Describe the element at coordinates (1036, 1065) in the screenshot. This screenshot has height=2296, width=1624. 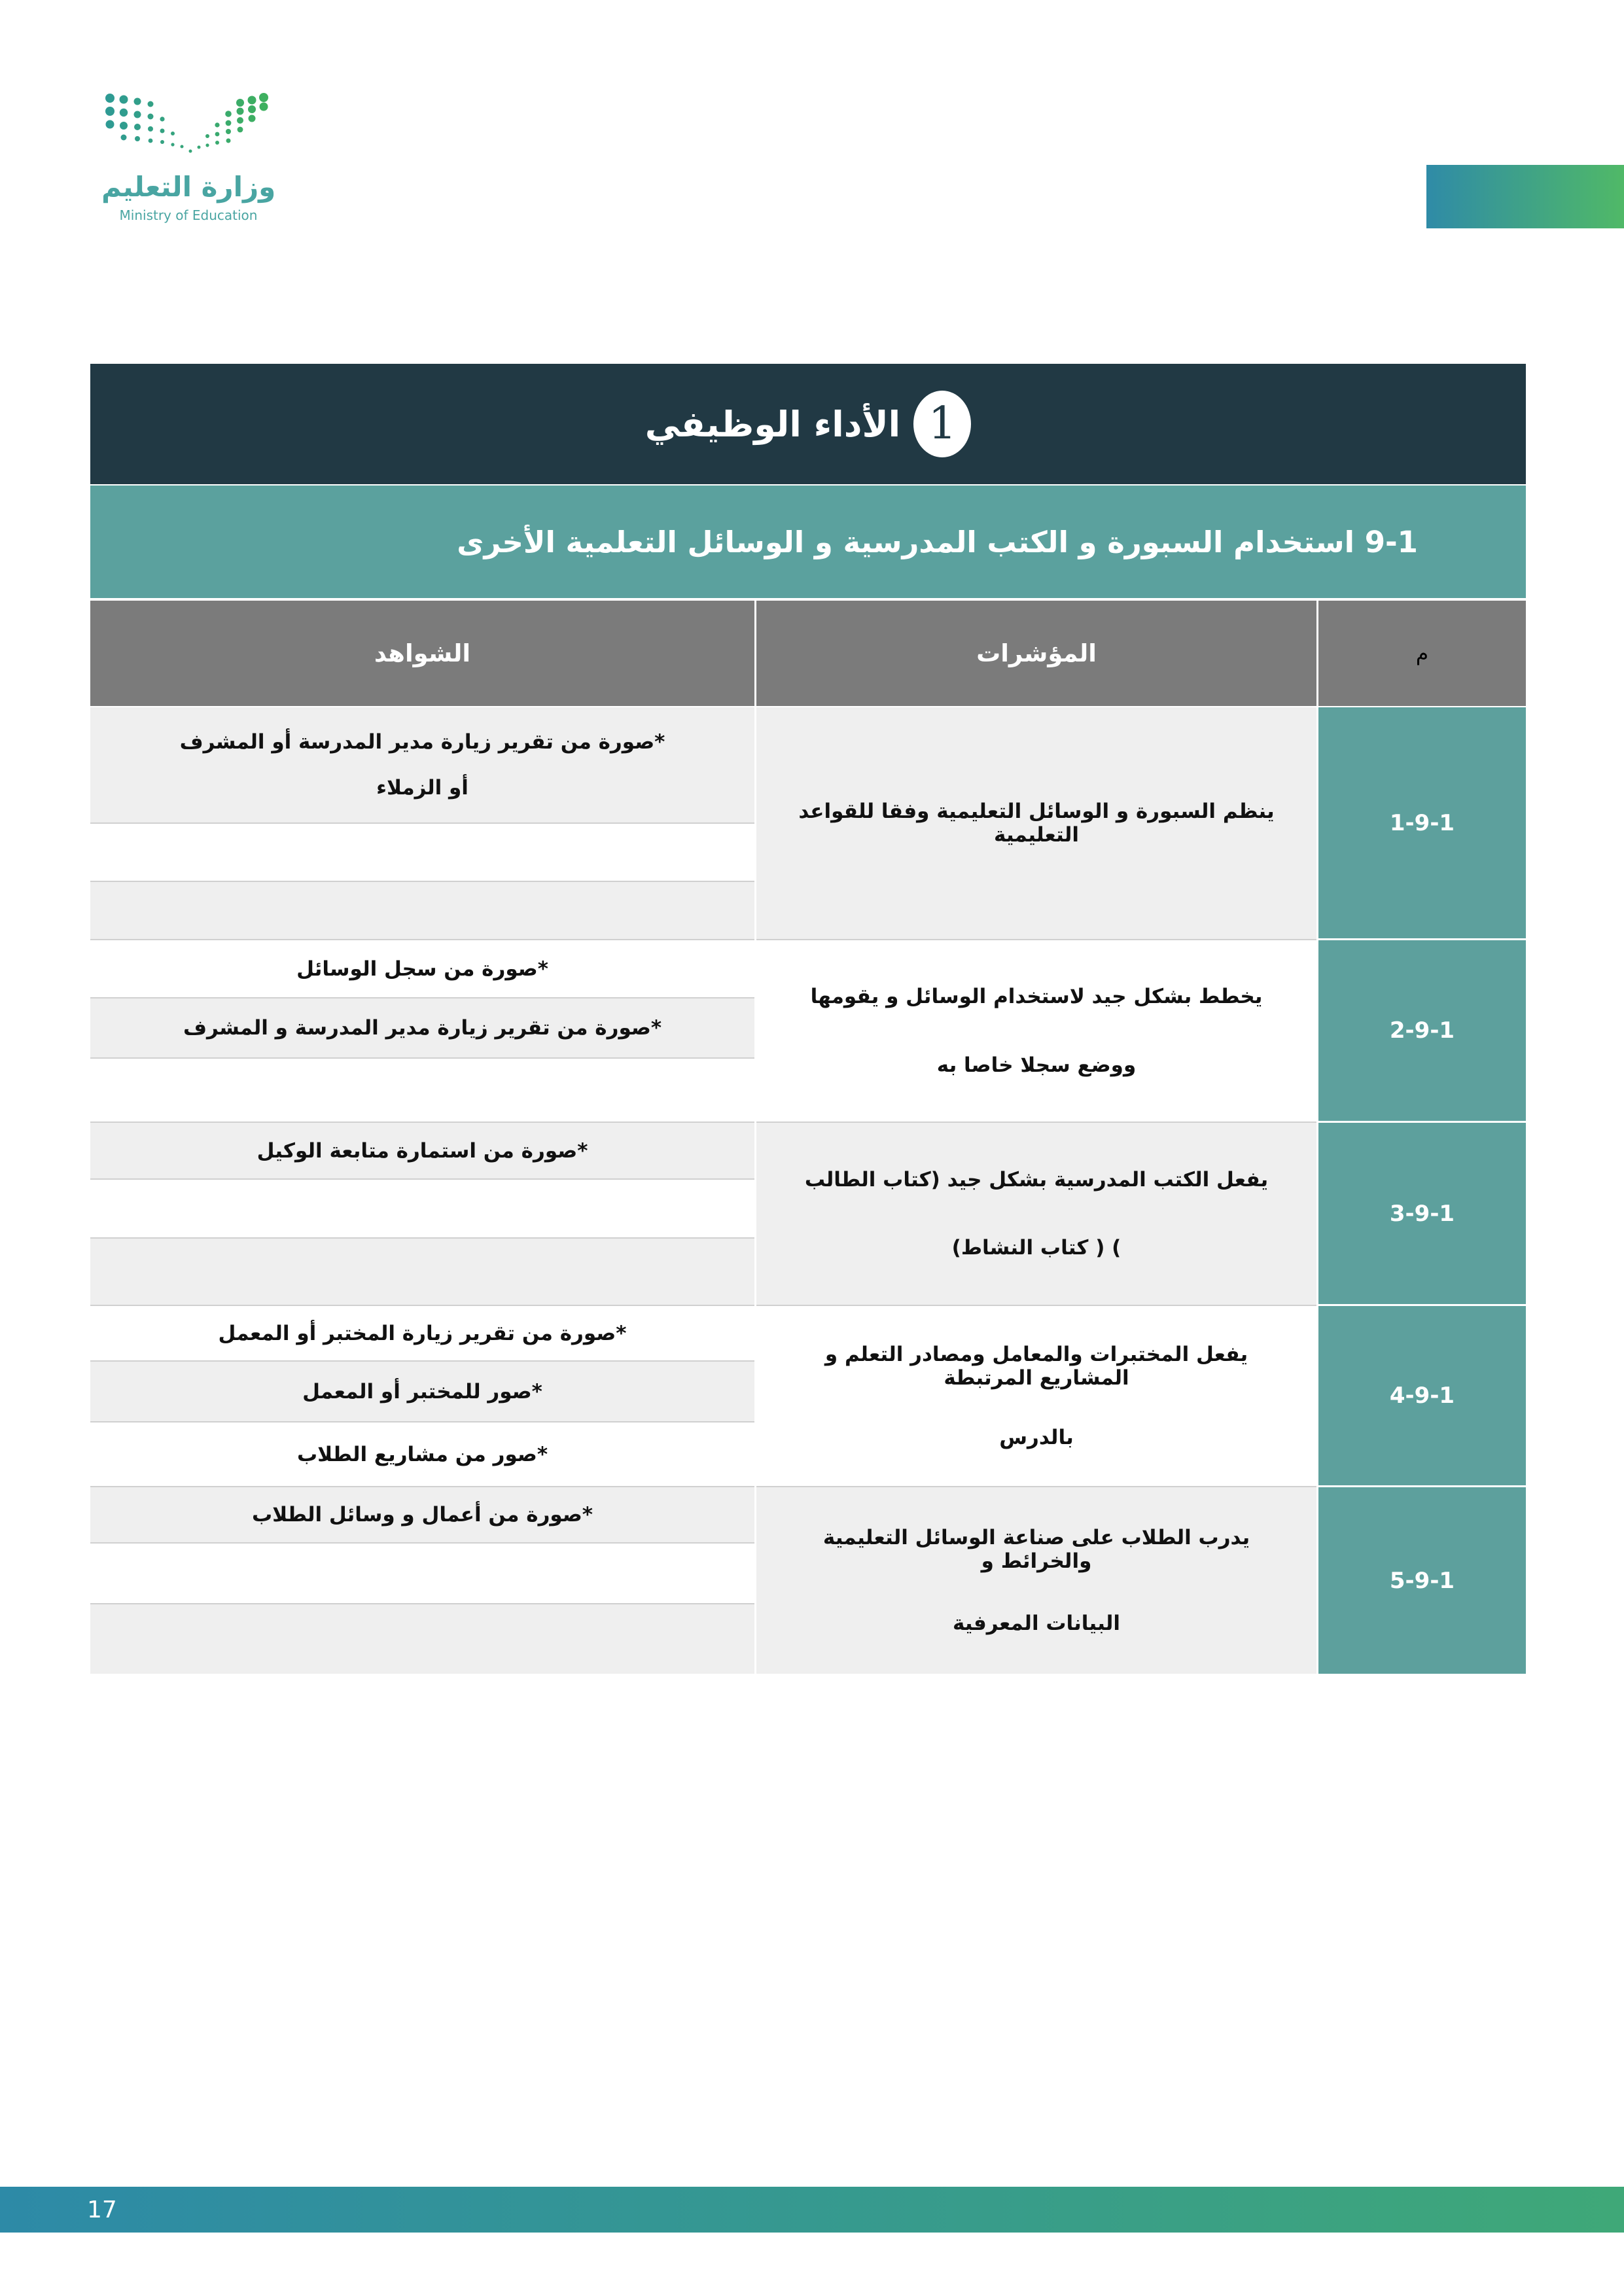
I see `indicator-line: ووضع سجلا خاصا به` at that location.